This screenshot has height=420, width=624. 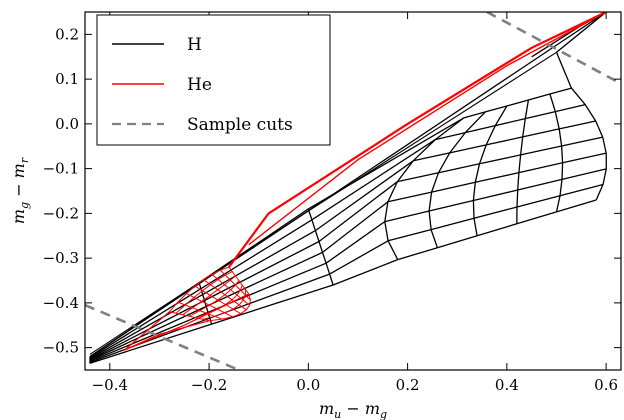 I want to click on legend-label-h: H, so click(x=194, y=45).